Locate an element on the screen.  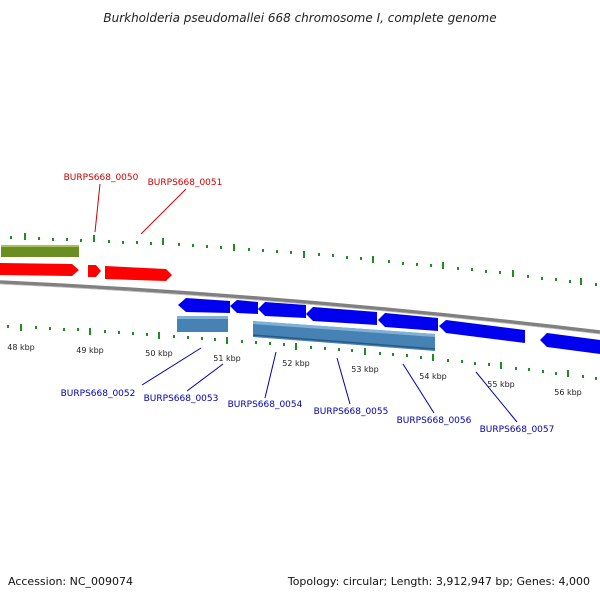
gene-label-0051: BURPS668_0051 is located at coordinates (185, 183).